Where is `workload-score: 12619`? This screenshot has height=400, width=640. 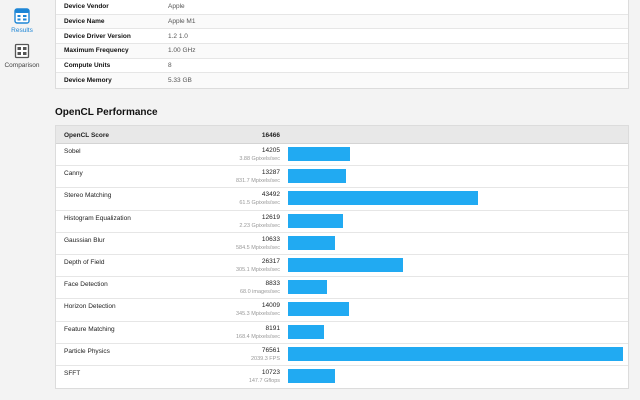 workload-score: 12619 is located at coordinates (270, 217).